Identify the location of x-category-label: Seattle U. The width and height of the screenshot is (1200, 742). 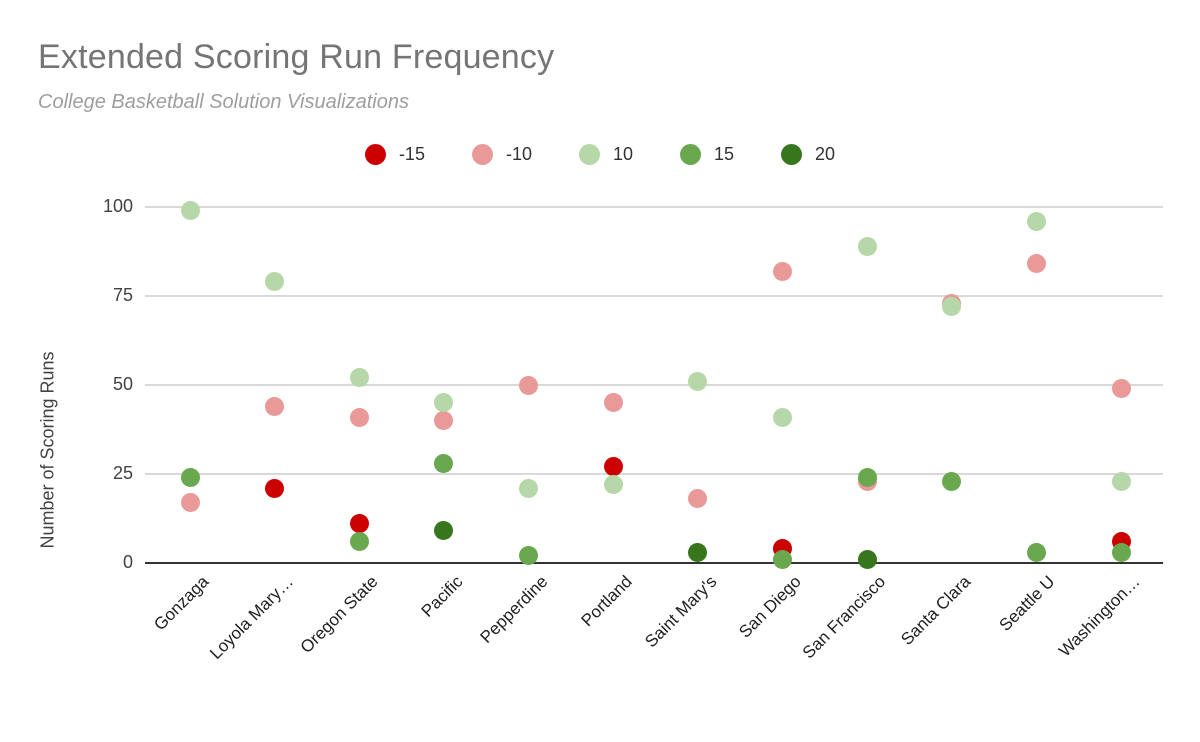
(1027, 603).